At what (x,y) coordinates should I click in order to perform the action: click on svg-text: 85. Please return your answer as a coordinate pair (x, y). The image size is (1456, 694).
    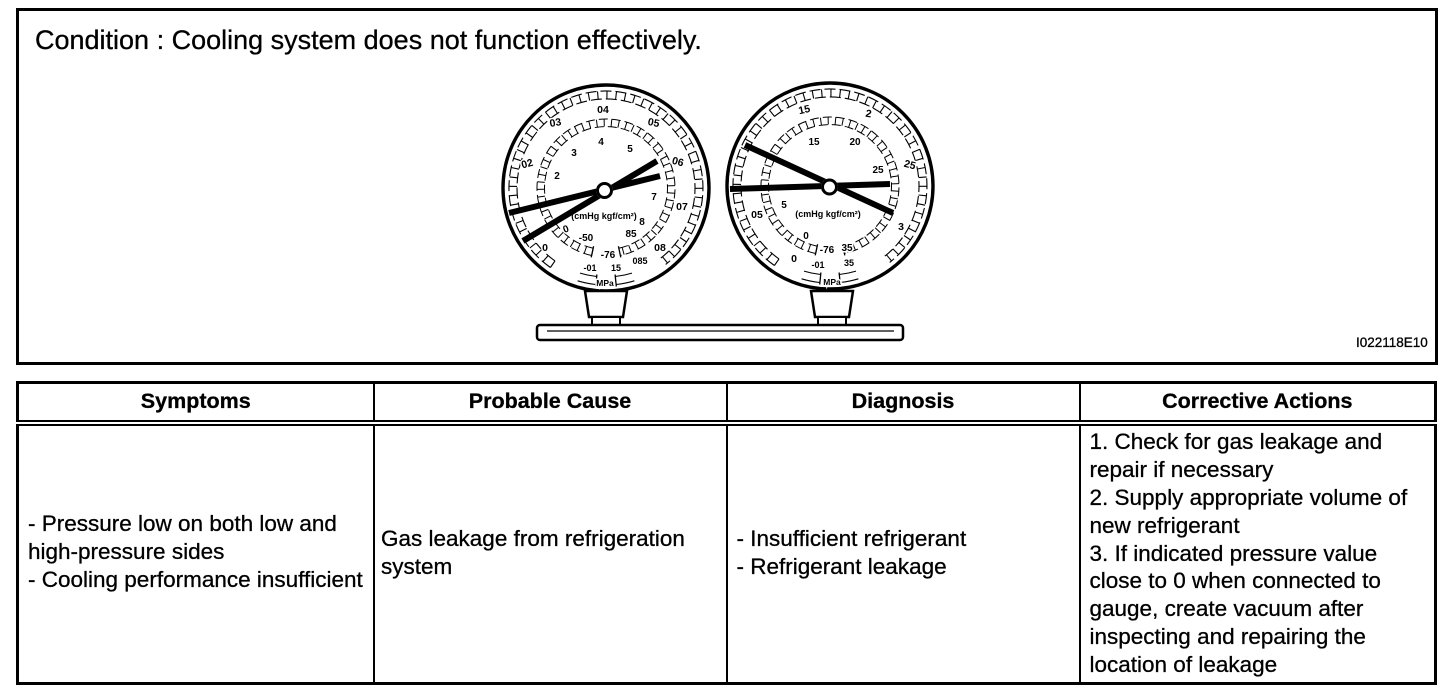
    Looking at the image, I should click on (631, 234).